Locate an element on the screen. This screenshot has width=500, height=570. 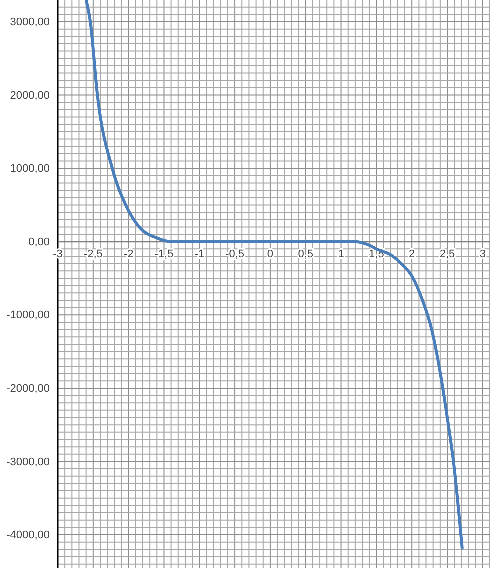
y-tick-label: 3000,00 is located at coordinates (30, 22).